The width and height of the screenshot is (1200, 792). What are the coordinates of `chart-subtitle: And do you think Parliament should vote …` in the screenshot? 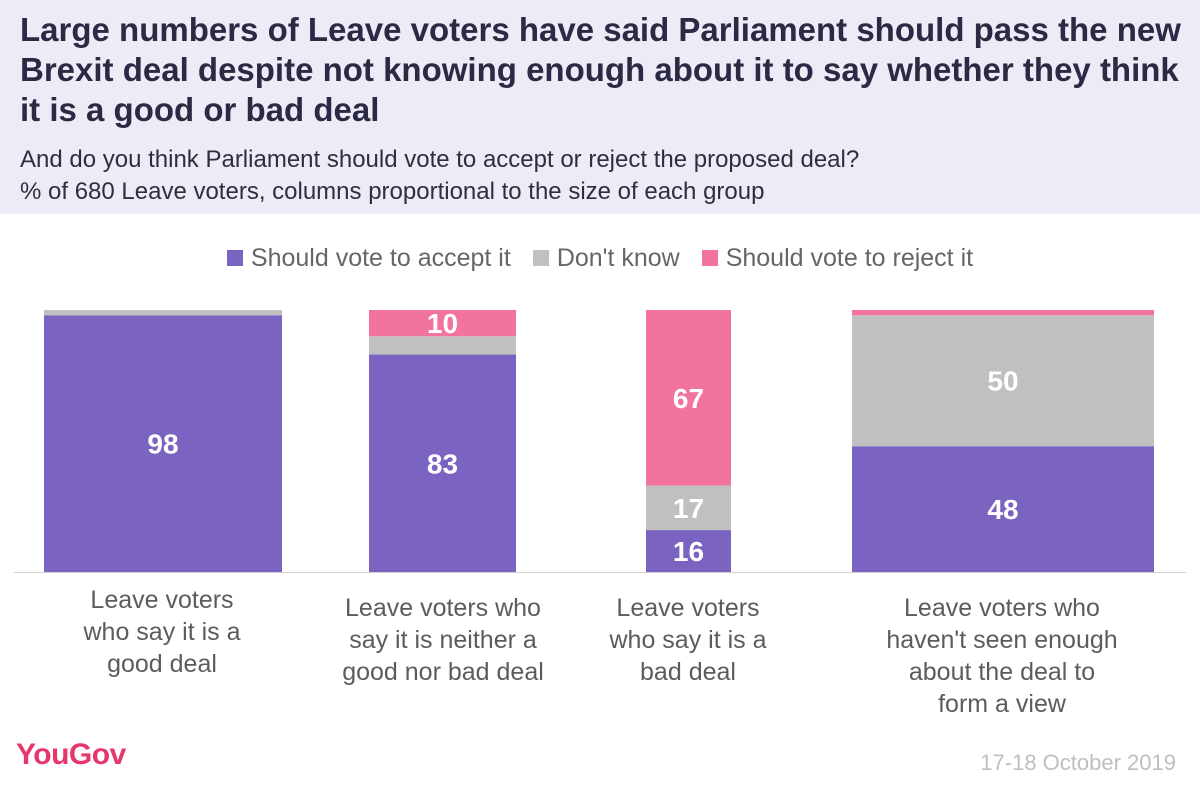 It's located at (605, 176).